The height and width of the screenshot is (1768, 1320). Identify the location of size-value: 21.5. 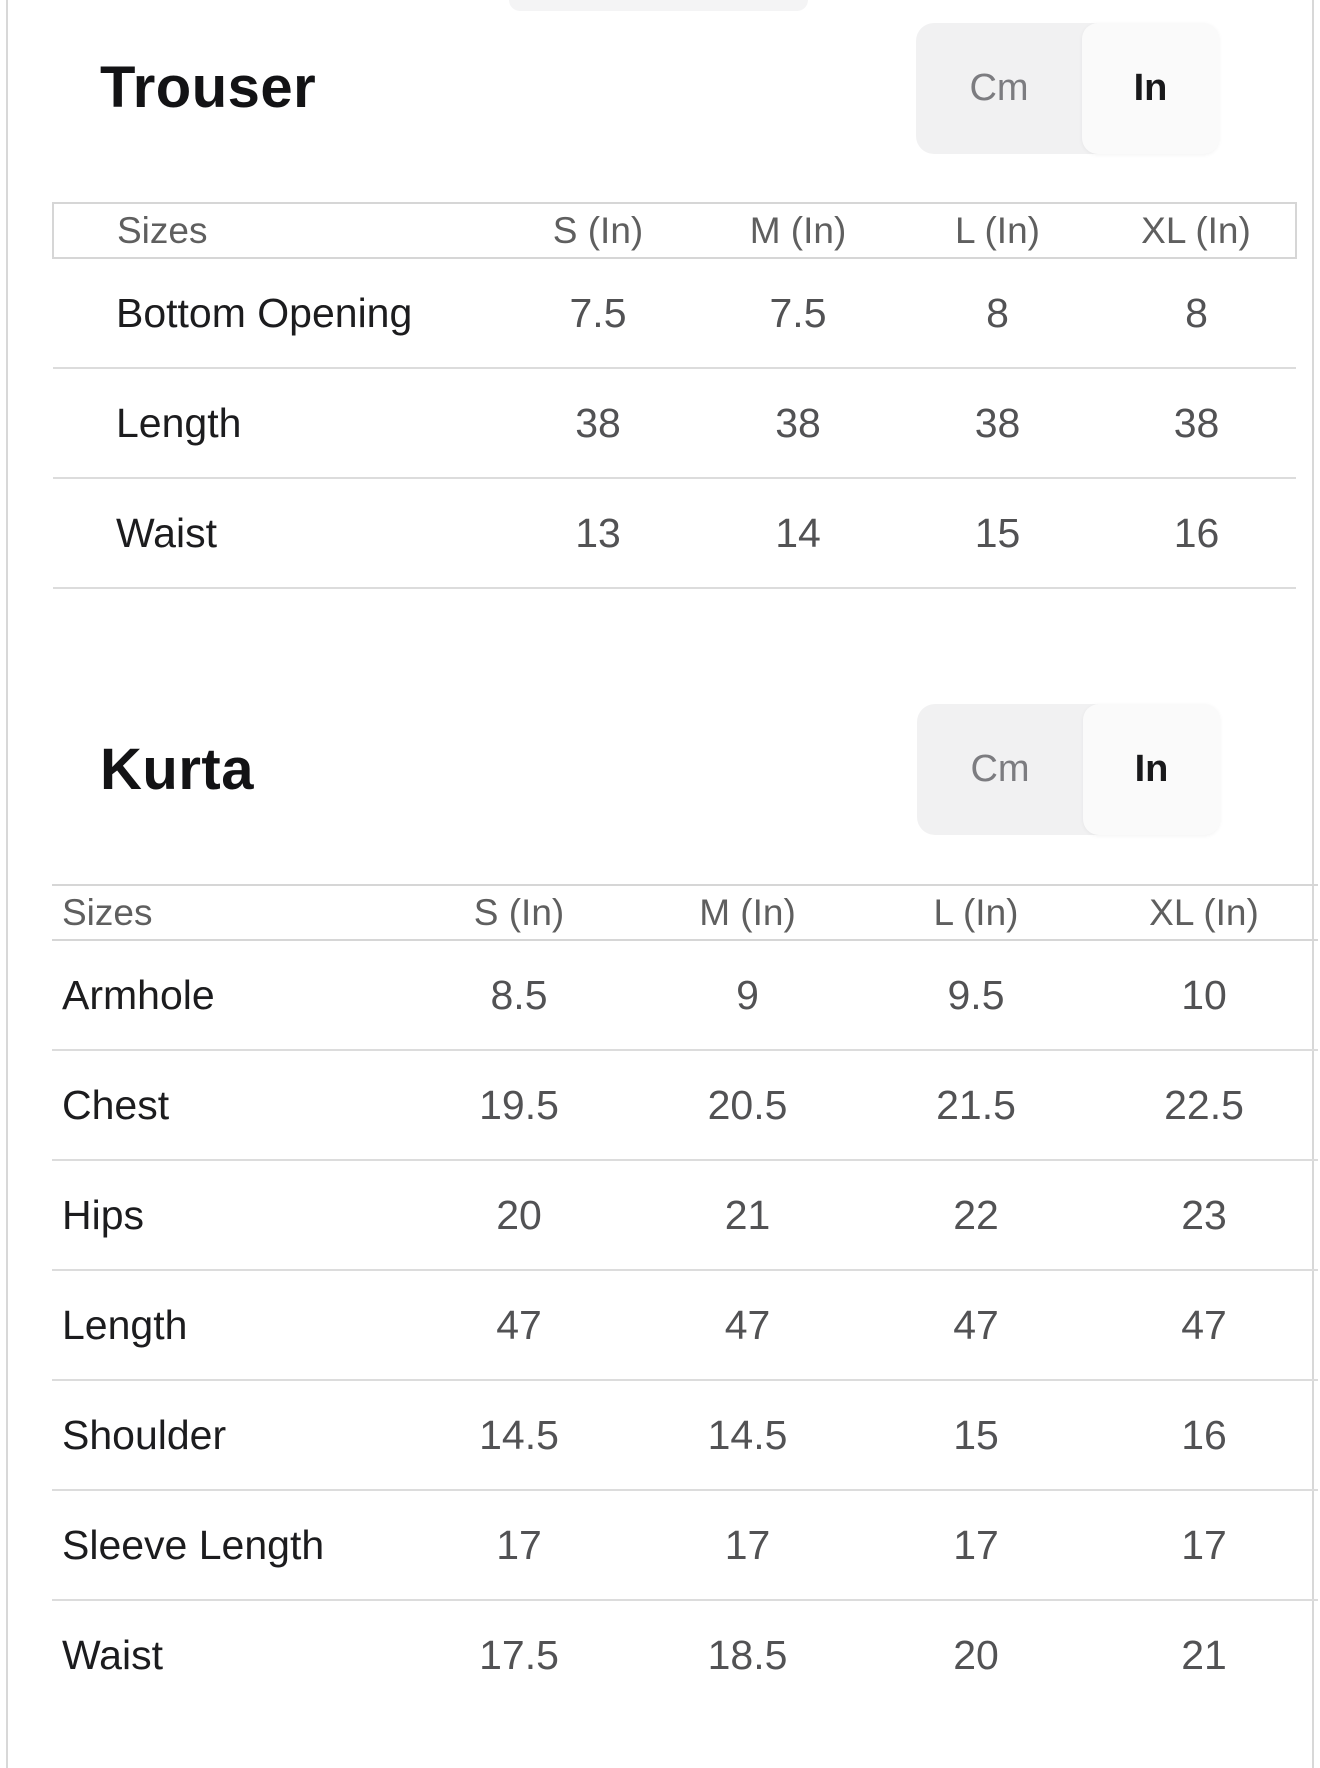
(976, 1105).